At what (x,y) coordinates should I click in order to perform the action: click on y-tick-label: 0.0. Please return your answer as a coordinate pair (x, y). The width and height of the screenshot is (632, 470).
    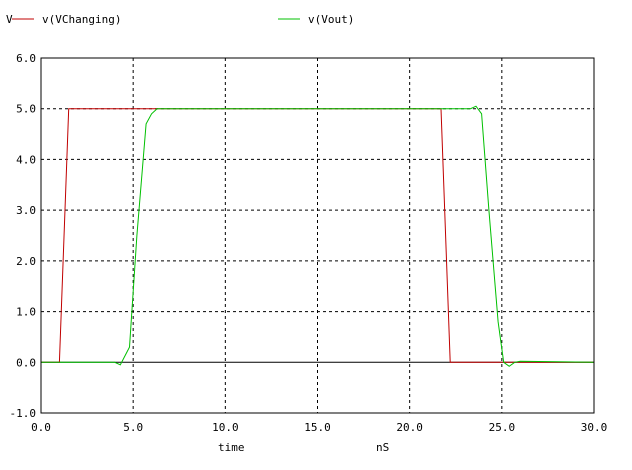
    Looking at the image, I should click on (26, 362).